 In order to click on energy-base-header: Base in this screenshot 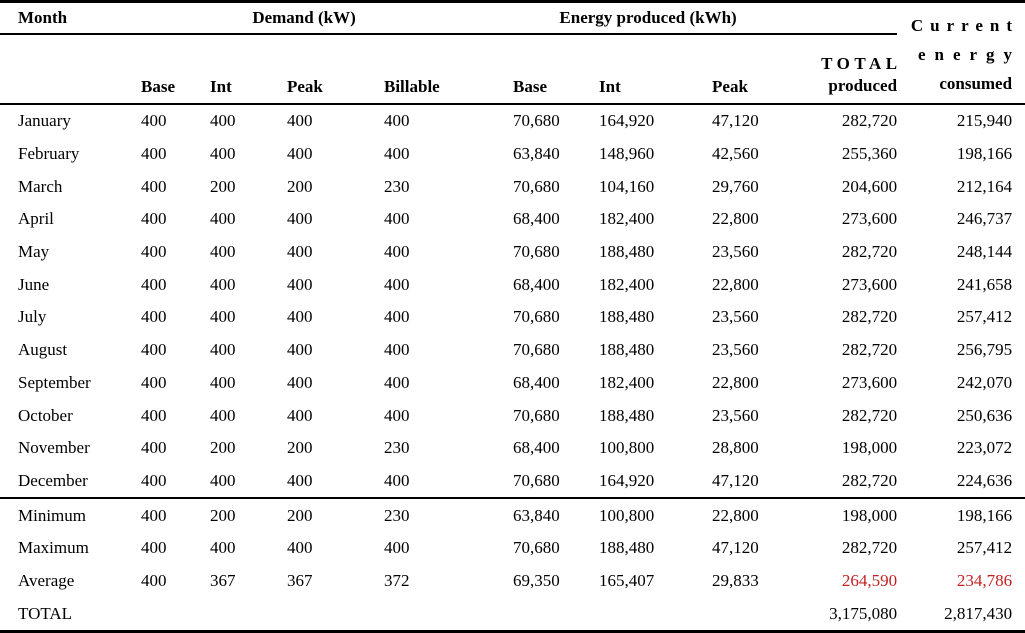, I will do `click(556, 69)`.